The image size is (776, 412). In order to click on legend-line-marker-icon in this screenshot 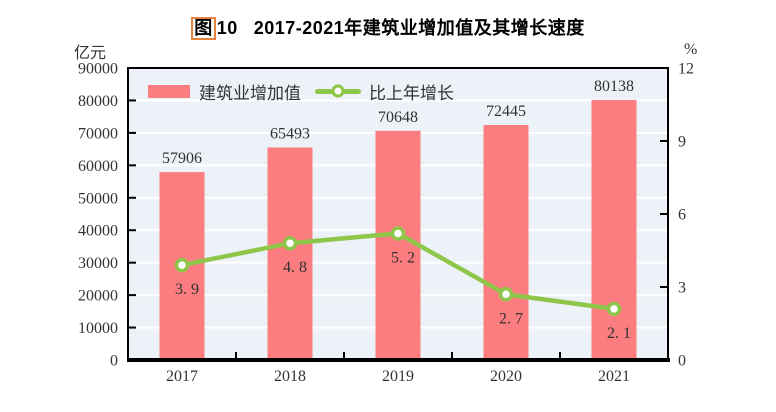, I will do `click(338, 91)`.